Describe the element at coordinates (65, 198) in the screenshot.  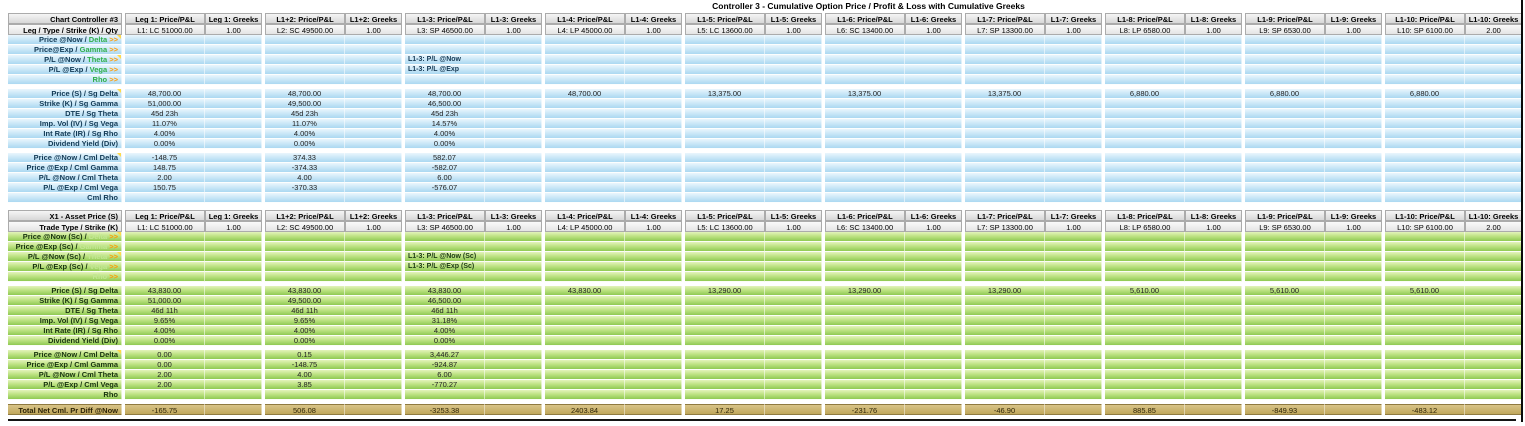
I see `row-label: Cml Rho` at that location.